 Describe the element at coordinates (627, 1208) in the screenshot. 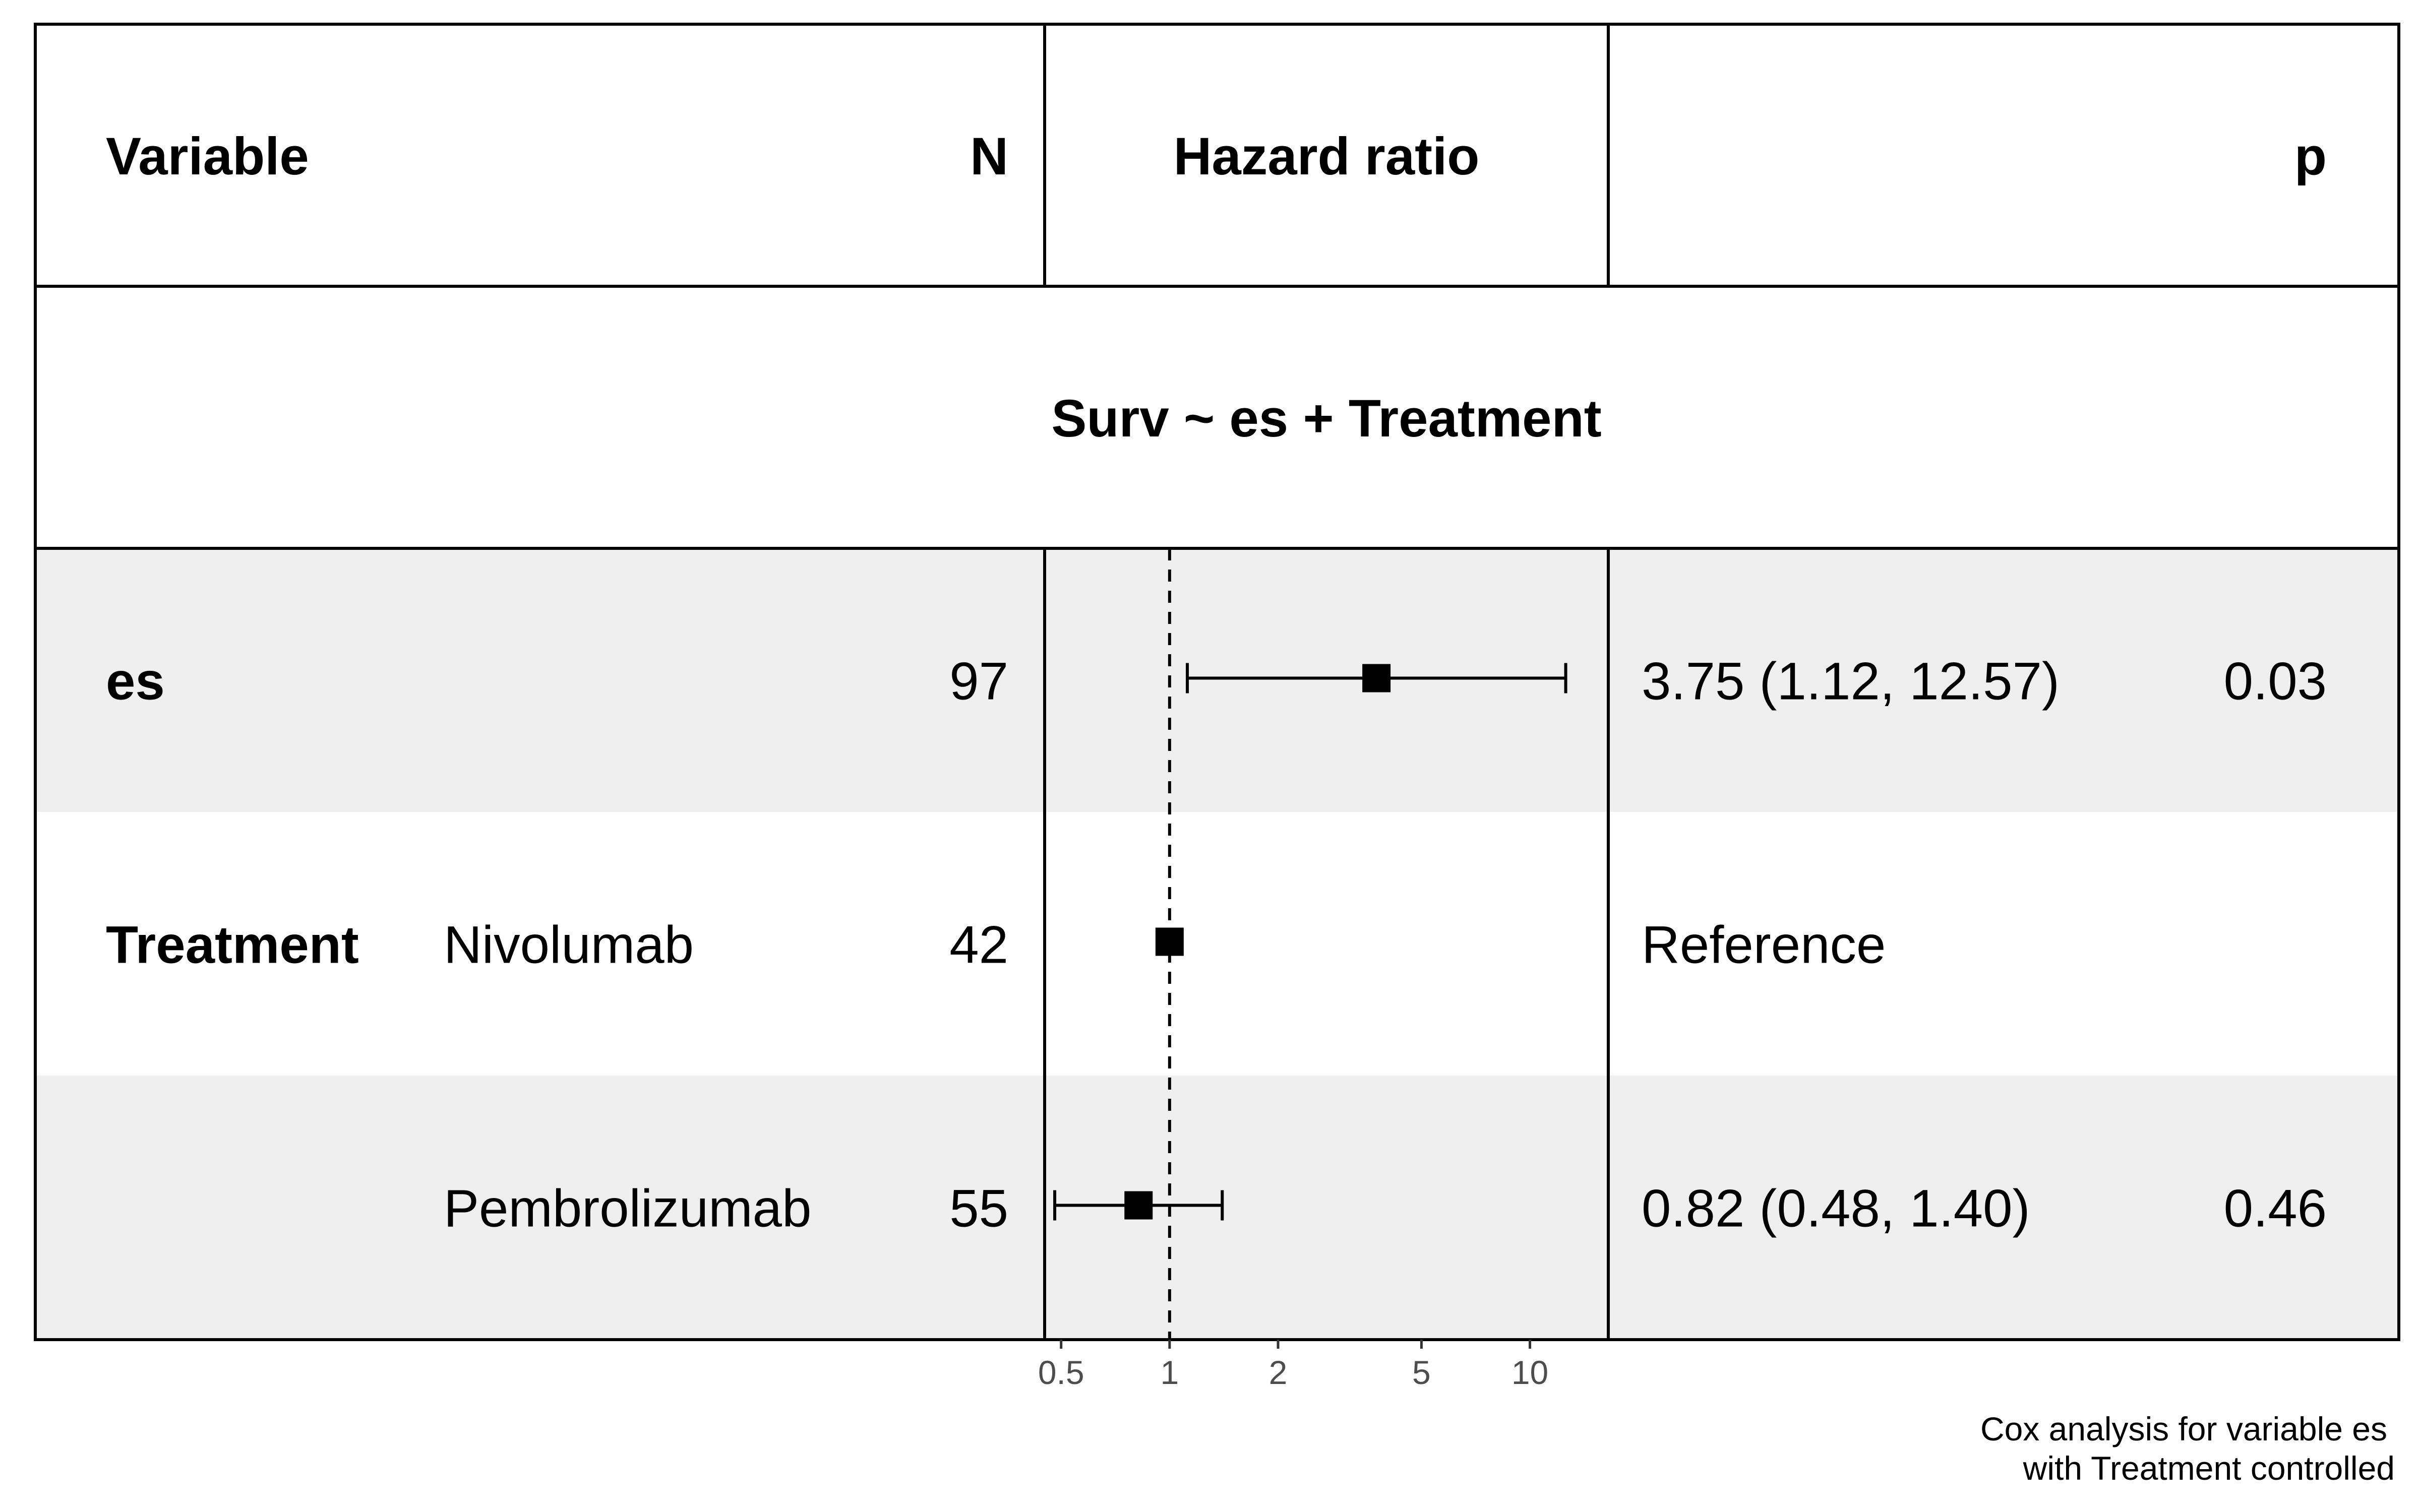

I see `row-level: Pembrolizumab` at that location.